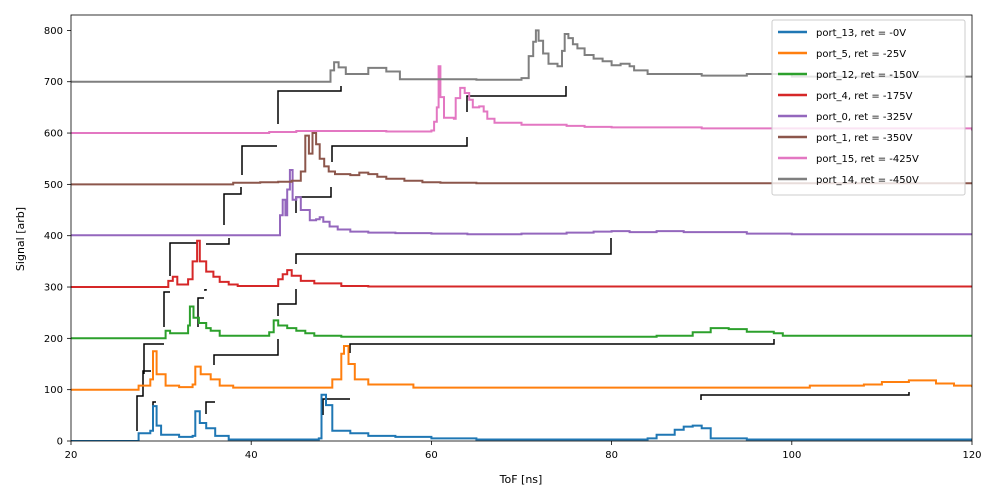 This screenshot has height=500, width=1000. What do you see at coordinates (791, 455) in the screenshot?
I see `x-tick-label: 100` at bounding box center [791, 455].